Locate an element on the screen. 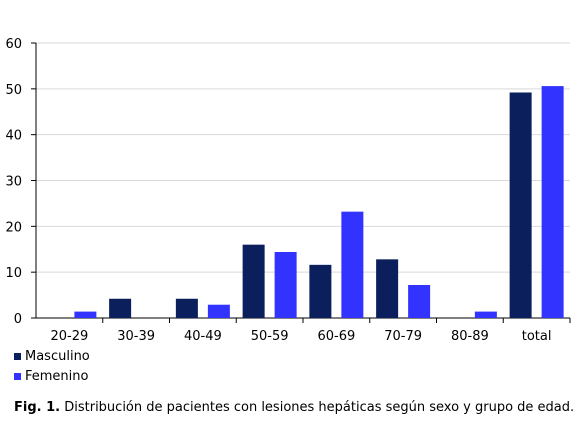  x-tick-label: 80-89 is located at coordinates (470, 336).